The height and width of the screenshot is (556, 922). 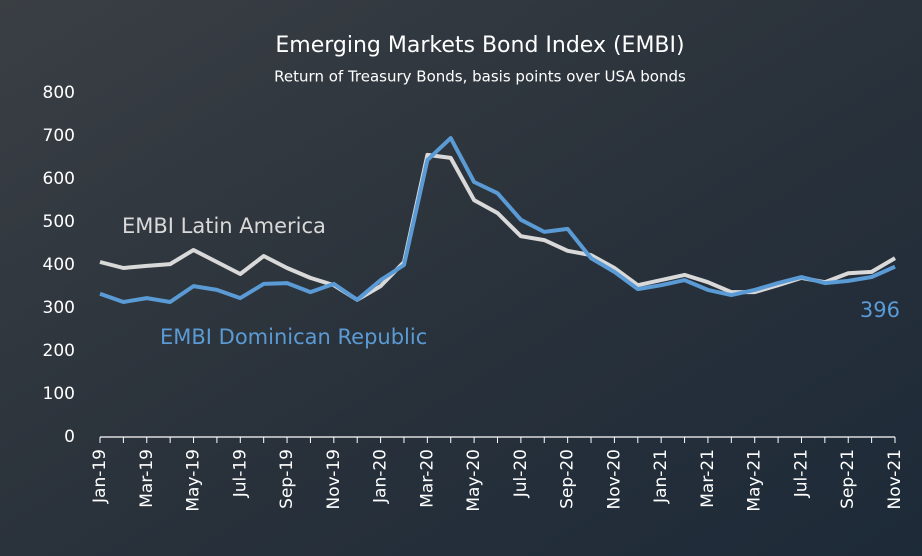 What do you see at coordinates (59, 136) in the screenshot?
I see `y-tick-label: 700` at bounding box center [59, 136].